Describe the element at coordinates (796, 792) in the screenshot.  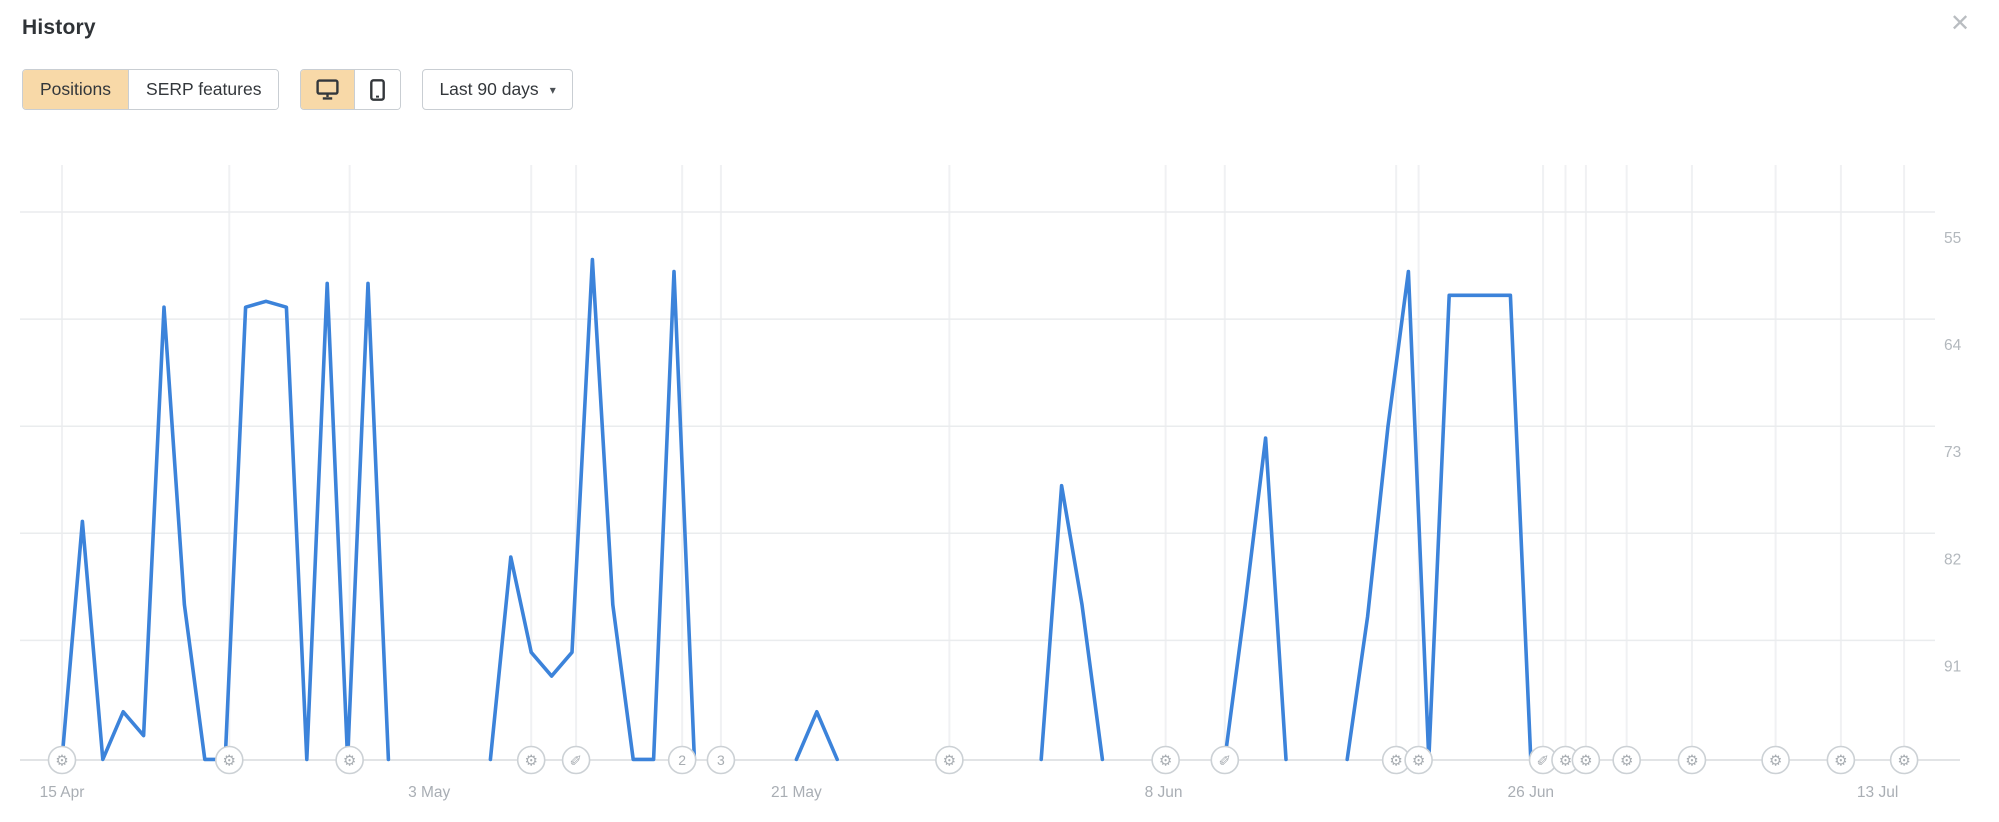
I see `x-axis-label: 21 May` at that location.